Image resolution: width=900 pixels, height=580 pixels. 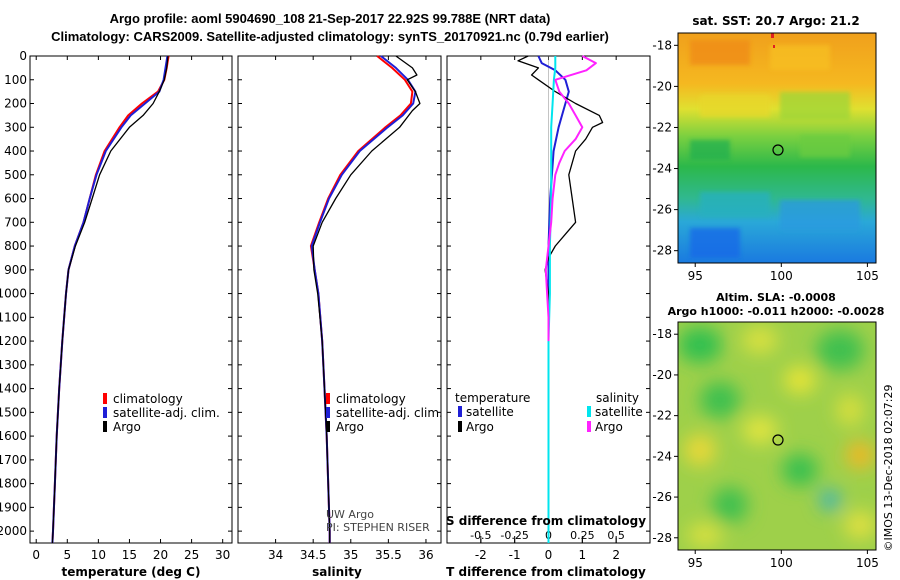 I want to click on depth-tick-label: 1100, so click(x=13, y=317).